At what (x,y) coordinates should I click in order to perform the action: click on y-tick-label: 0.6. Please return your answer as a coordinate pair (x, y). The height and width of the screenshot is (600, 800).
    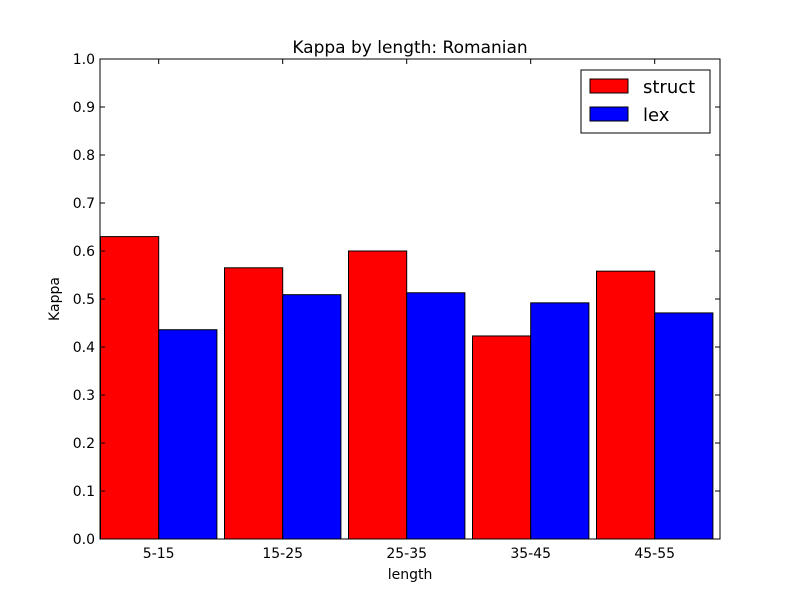
    Looking at the image, I should click on (84, 252).